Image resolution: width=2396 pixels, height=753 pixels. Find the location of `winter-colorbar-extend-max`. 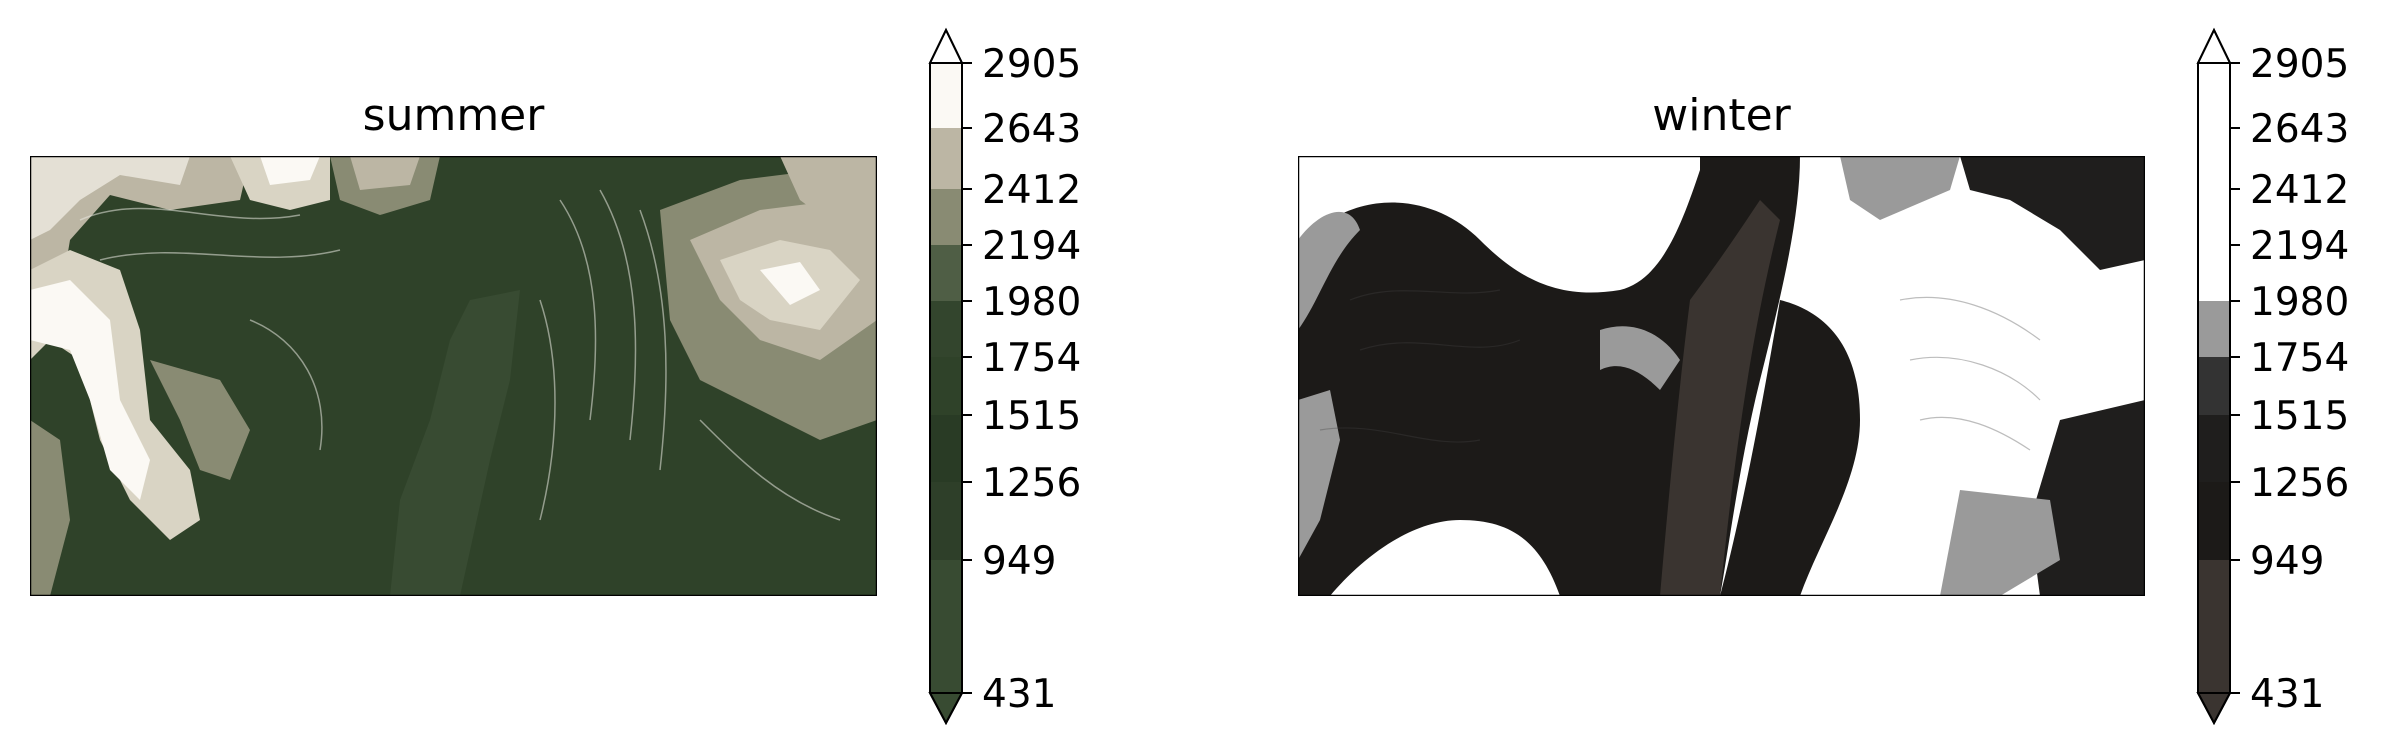

winter-colorbar-extend-max is located at coordinates (2214, 45).